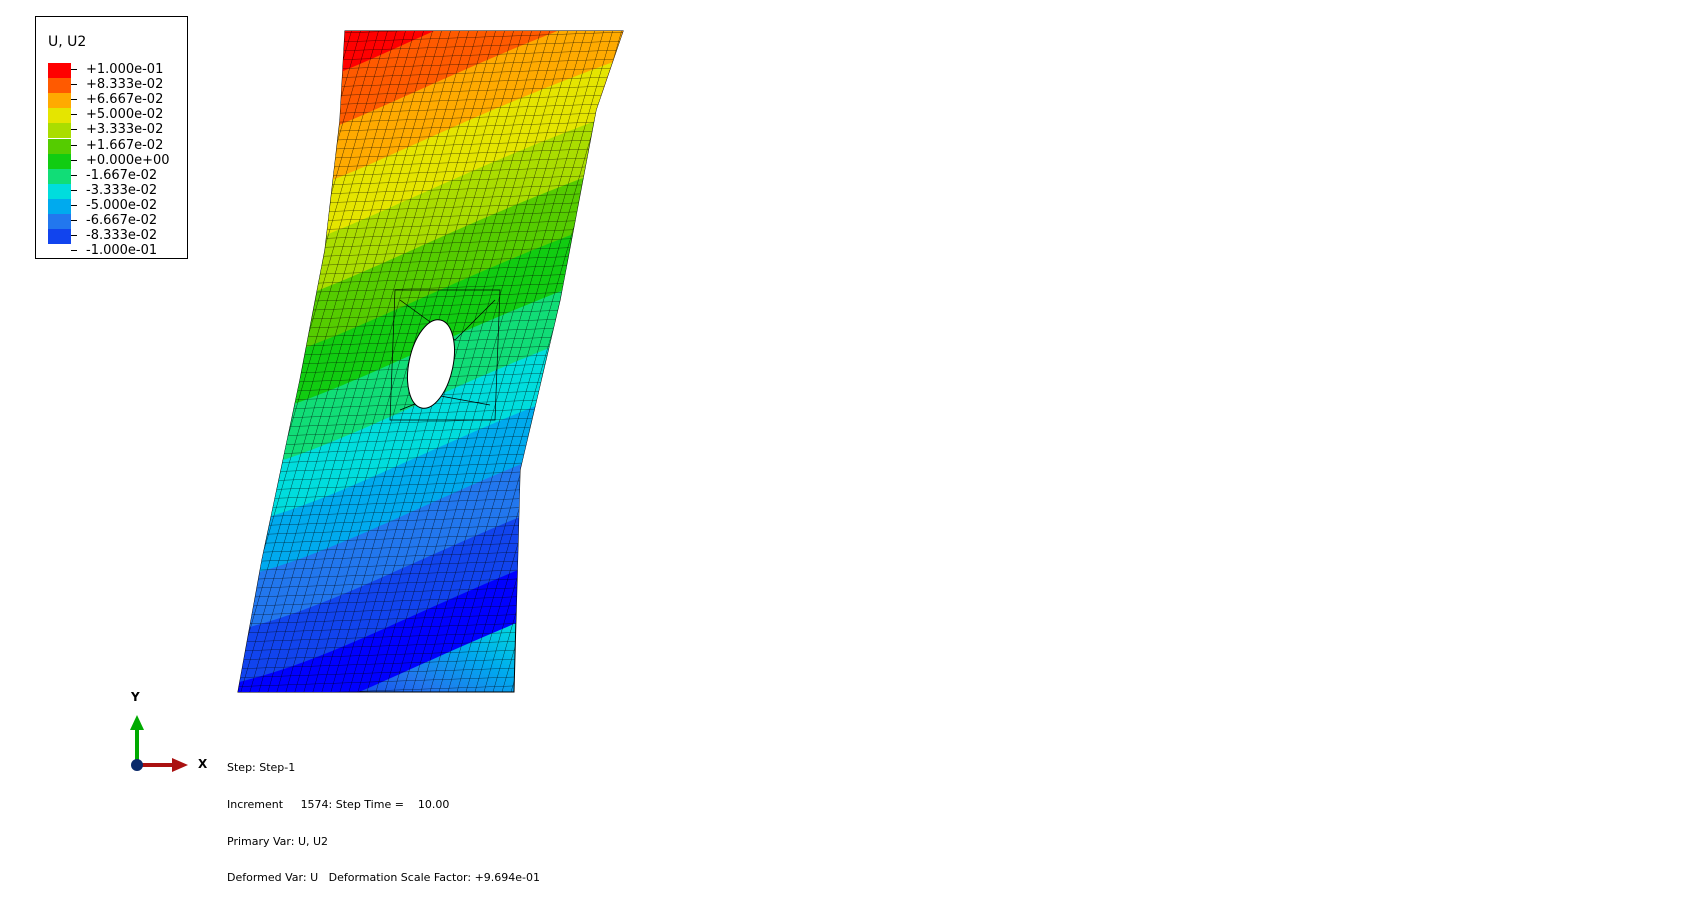 The width and height of the screenshot is (1701, 897). I want to click on triad-x-label: X, so click(203, 764).